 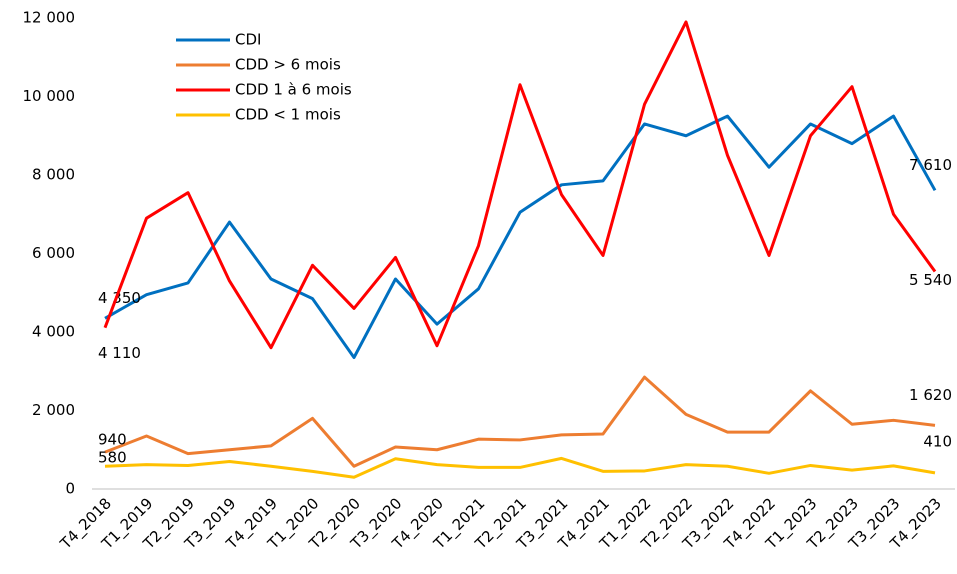 What do you see at coordinates (119, 353) in the screenshot?
I see `data-label: 4 110` at bounding box center [119, 353].